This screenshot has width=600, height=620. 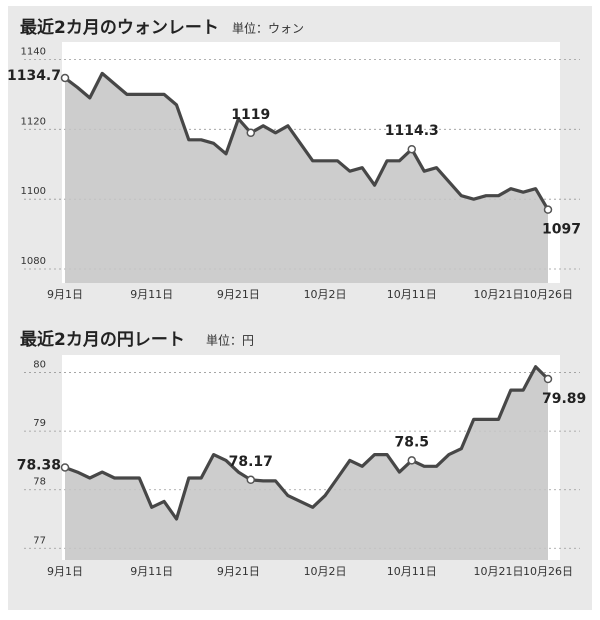 I want to click on y-tick-label: 77, so click(x=39, y=540).